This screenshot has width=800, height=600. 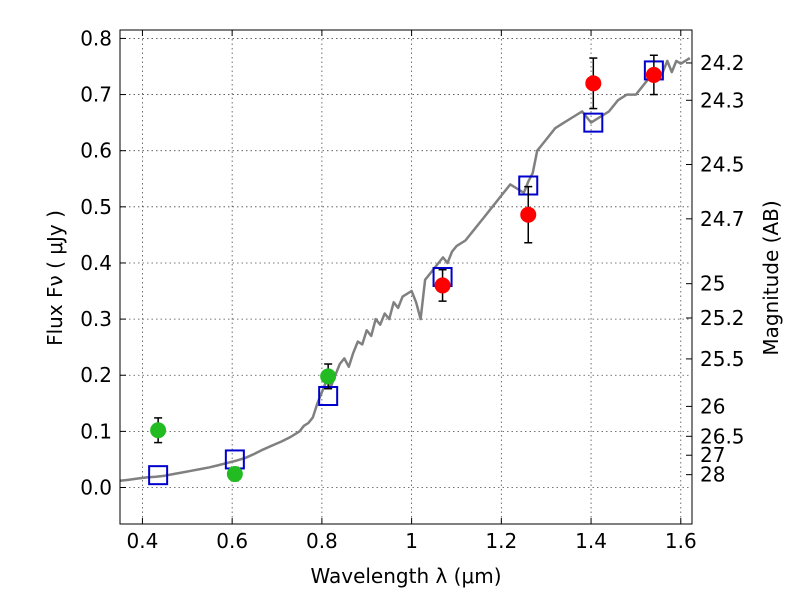 I want to click on x-tick-label: 0.4, so click(x=143, y=541).